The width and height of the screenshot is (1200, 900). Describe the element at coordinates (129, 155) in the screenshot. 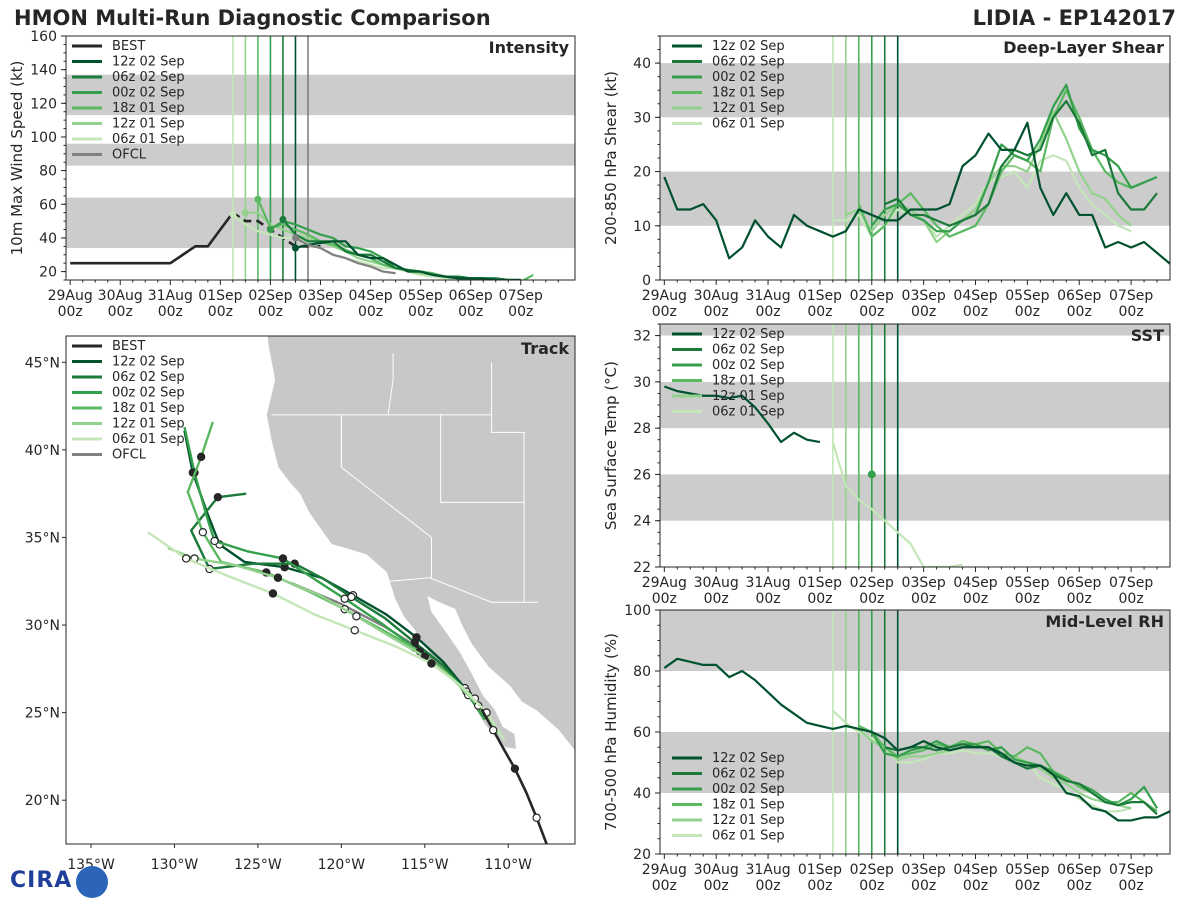

I see `legend-label-ofcl: OFCL` at that location.